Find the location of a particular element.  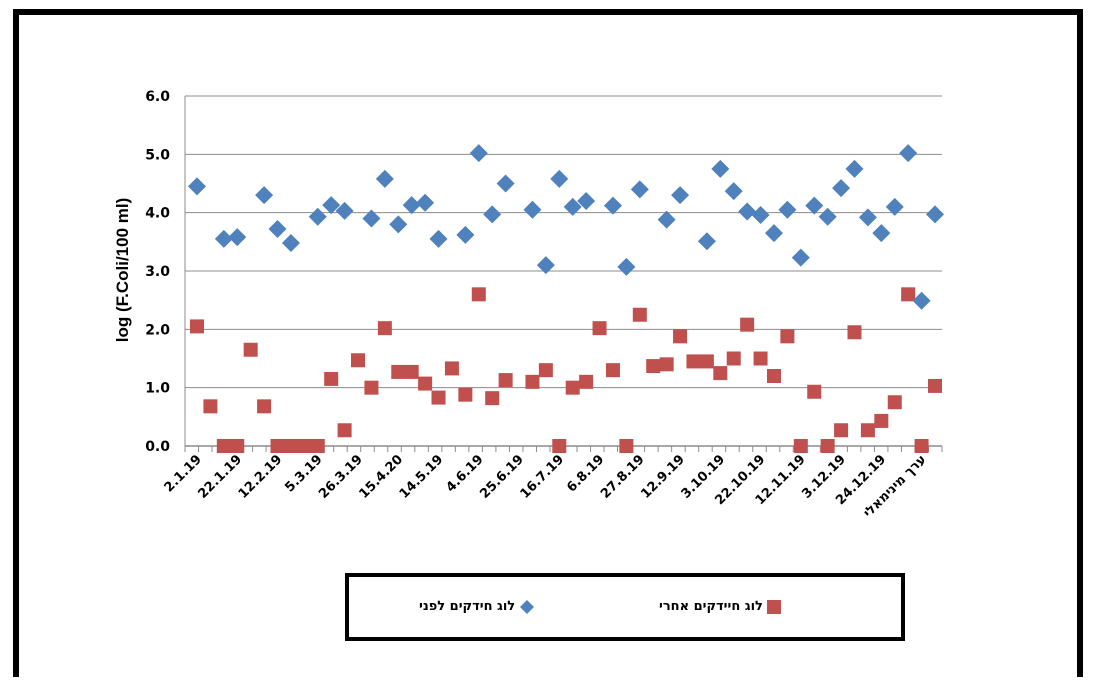

legend-label-after: לוג חיידקים אחרי is located at coordinates (711, 606).